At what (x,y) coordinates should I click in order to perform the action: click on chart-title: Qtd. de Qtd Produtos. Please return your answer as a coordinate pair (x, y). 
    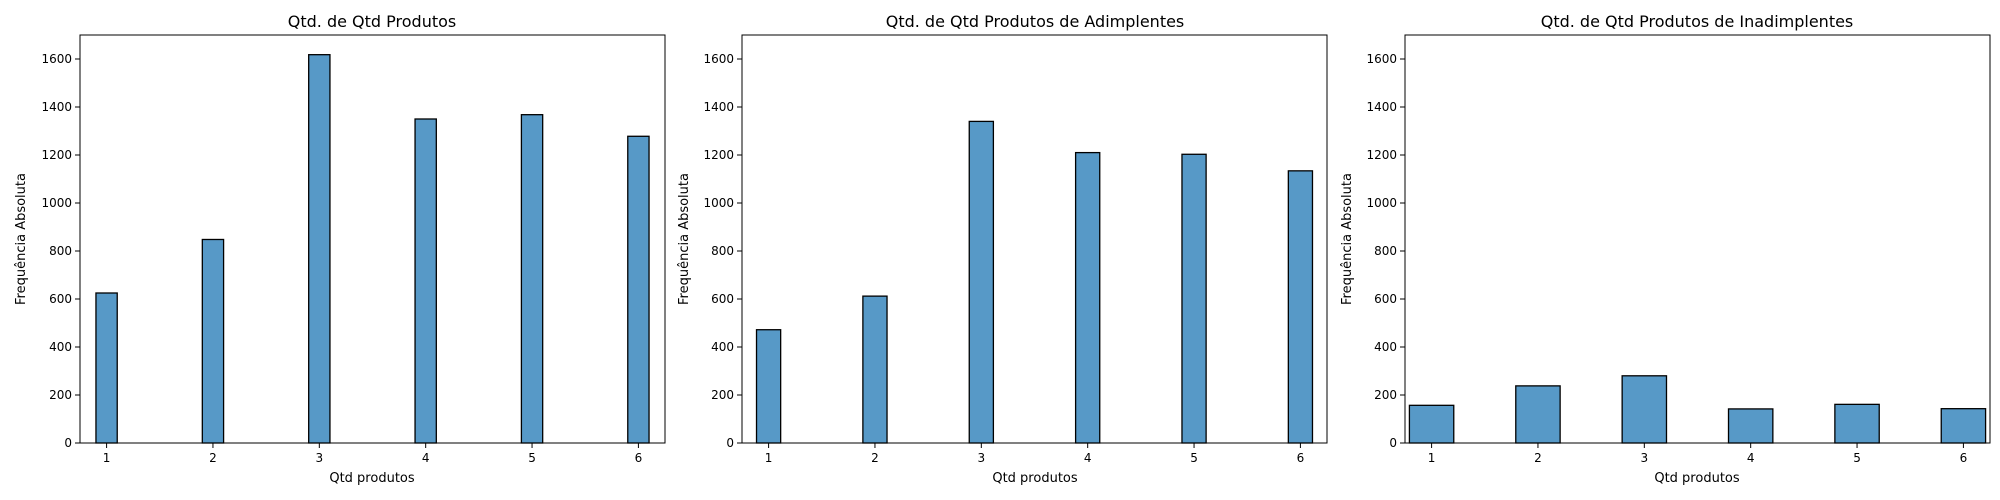
    Looking at the image, I should click on (372, 21).